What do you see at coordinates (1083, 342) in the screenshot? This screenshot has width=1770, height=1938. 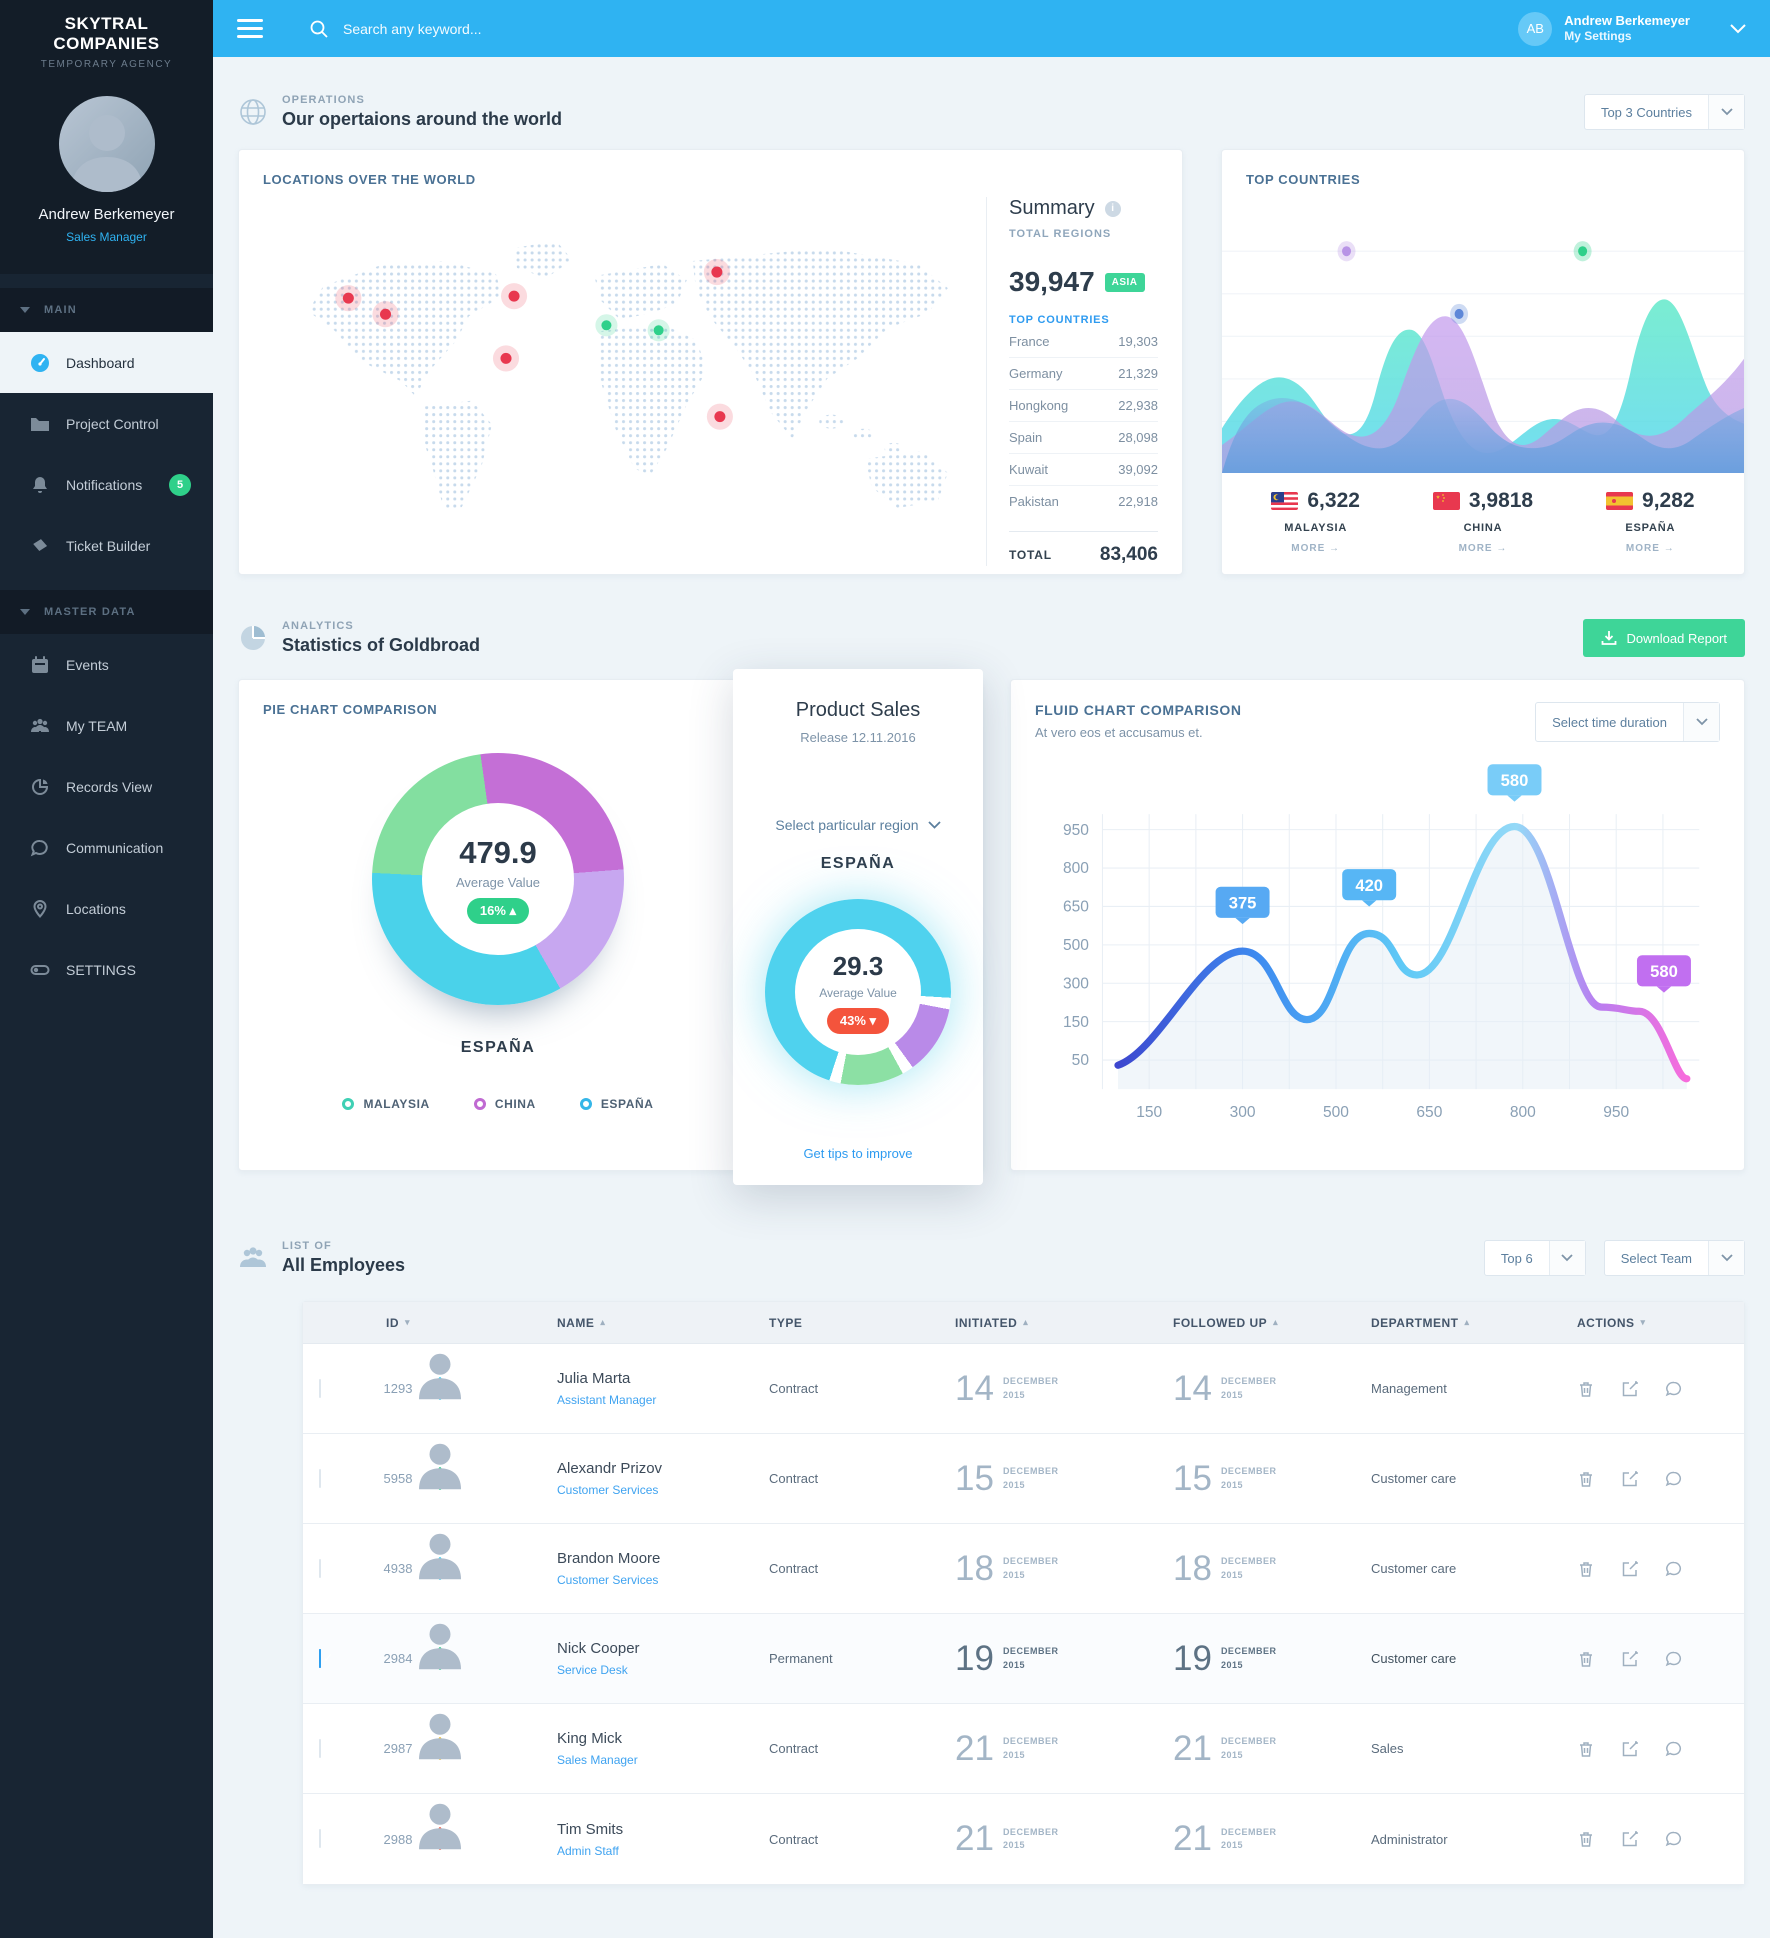 I see `list-item: France 19,303` at bounding box center [1083, 342].